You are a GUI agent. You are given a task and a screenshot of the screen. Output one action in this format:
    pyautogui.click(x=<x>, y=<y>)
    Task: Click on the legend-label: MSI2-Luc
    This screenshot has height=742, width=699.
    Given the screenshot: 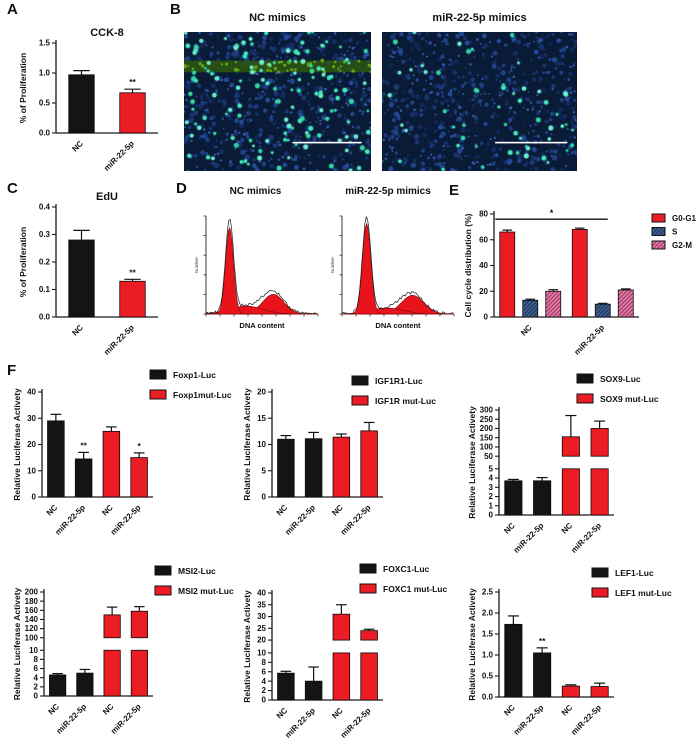 What is the action you would take?
    pyautogui.click(x=197, y=571)
    